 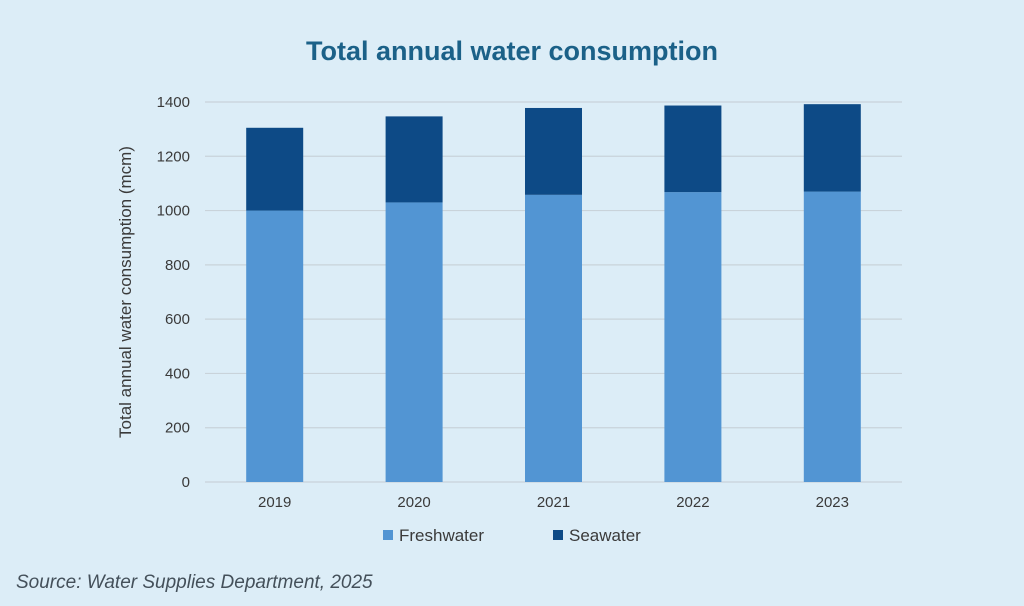 What do you see at coordinates (173, 211) in the screenshot?
I see `y-tick-label: 1000` at bounding box center [173, 211].